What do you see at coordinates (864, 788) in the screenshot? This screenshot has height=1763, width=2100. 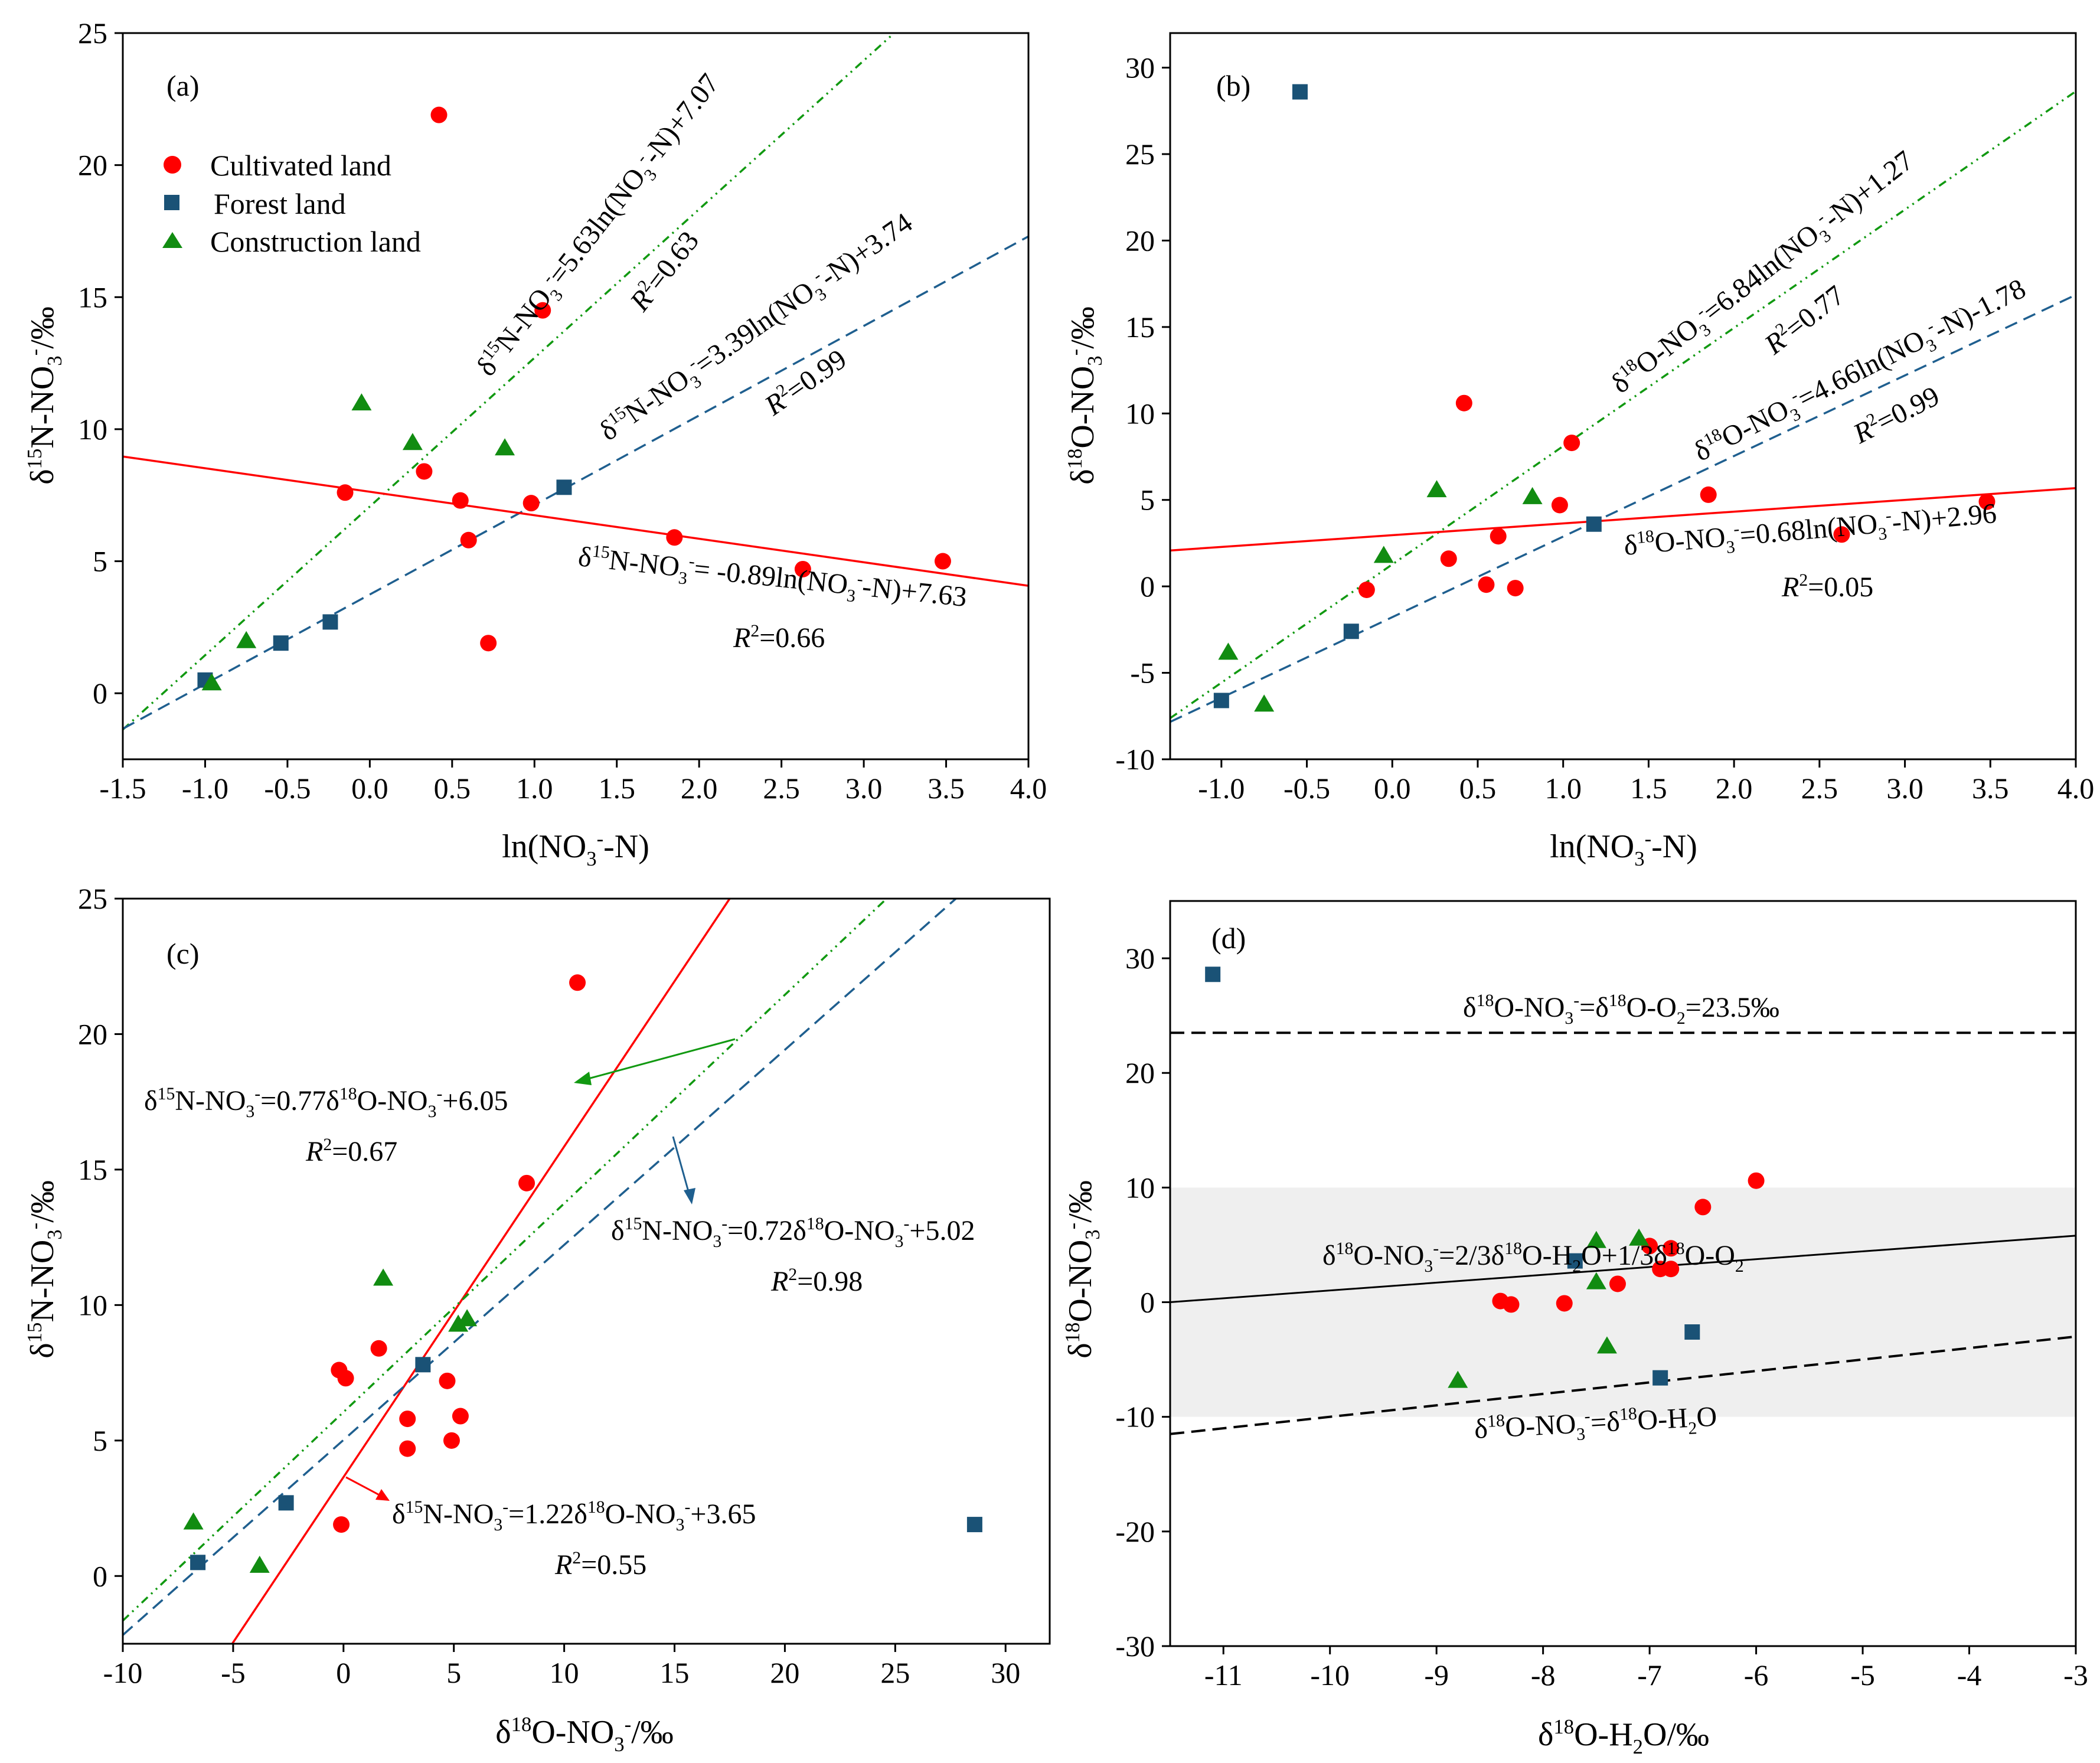 I see `x-tick-label: 3.0` at bounding box center [864, 788].